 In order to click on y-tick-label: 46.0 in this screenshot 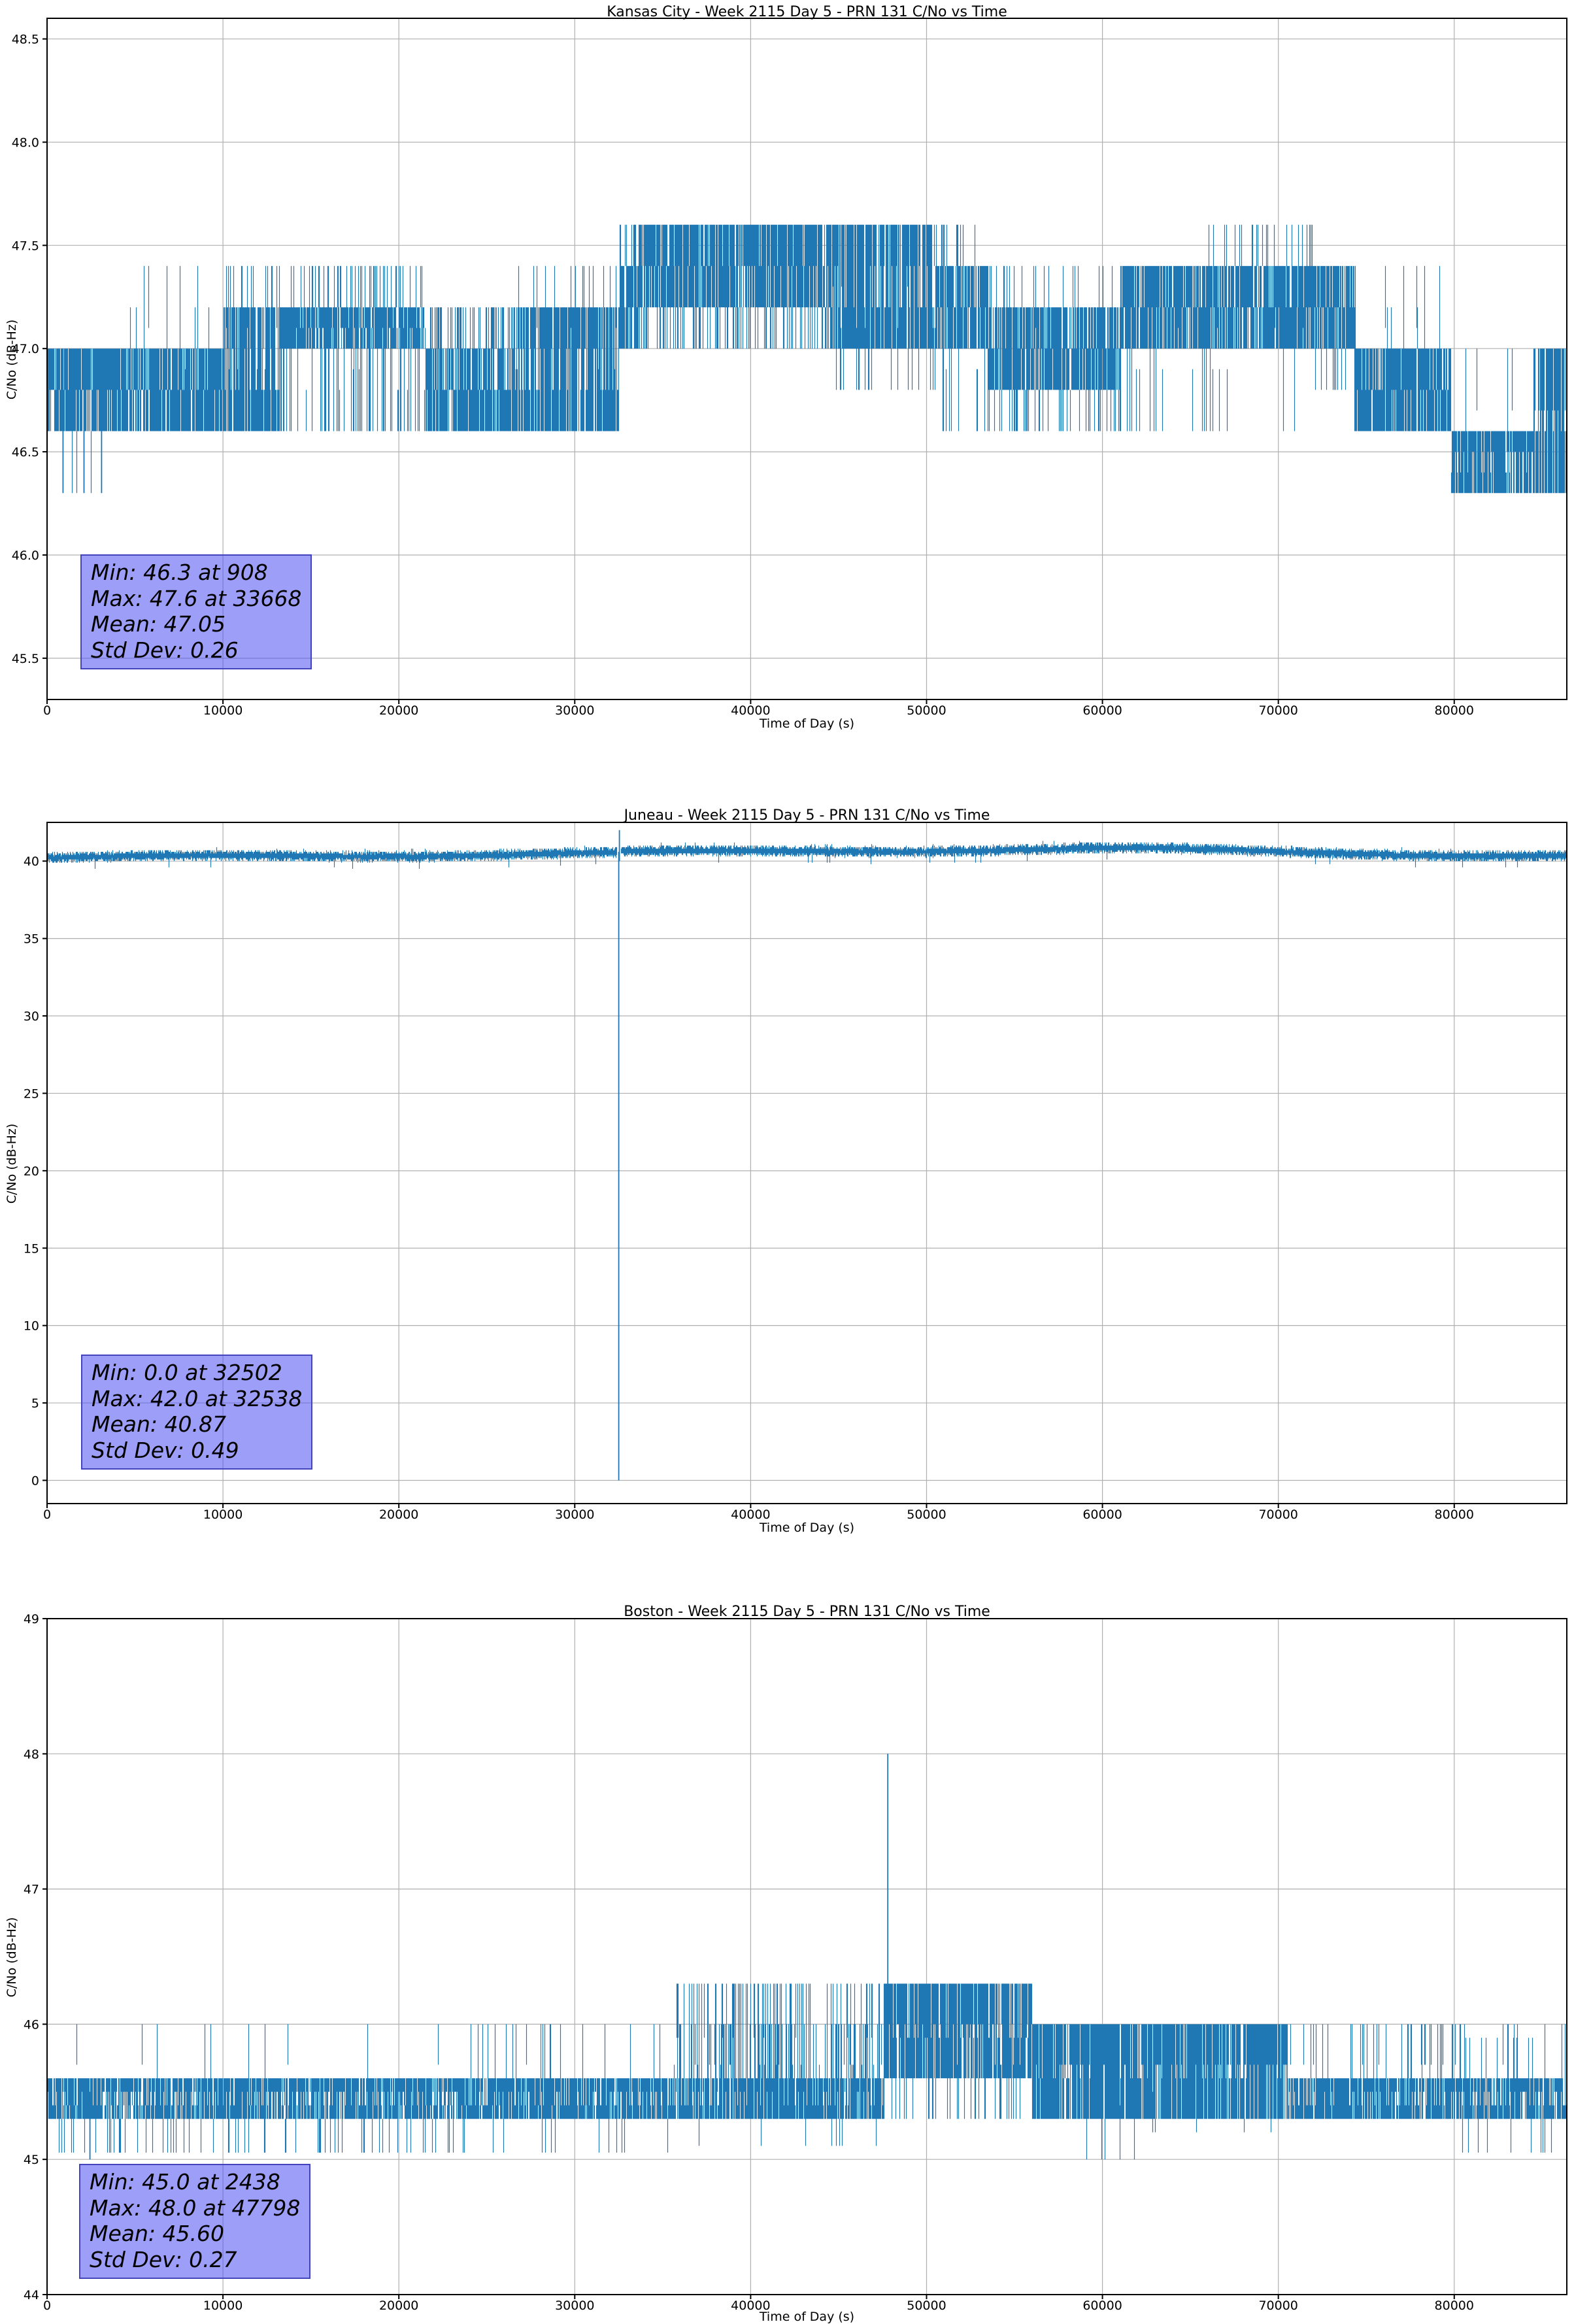, I will do `click(25, 555)`.